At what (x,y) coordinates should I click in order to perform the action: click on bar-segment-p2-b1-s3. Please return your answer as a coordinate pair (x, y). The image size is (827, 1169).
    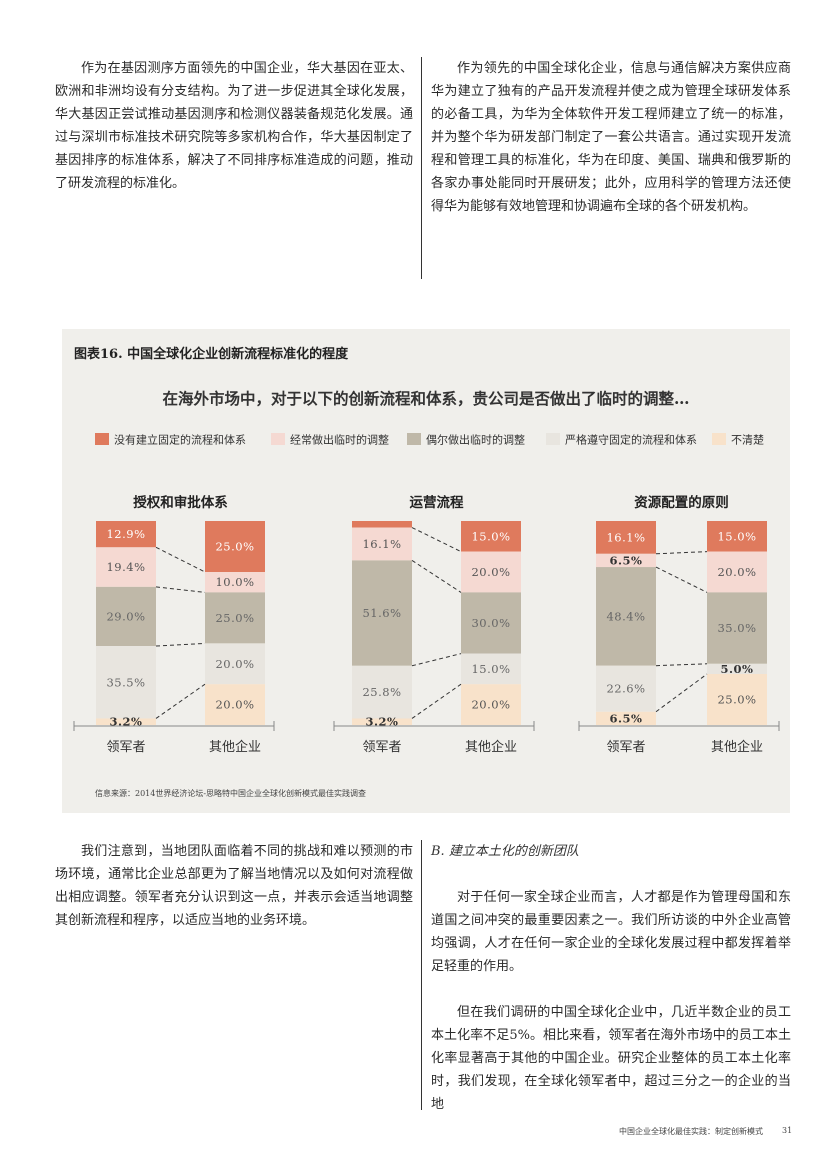
    Looking at the image, I should click on (737, 668).